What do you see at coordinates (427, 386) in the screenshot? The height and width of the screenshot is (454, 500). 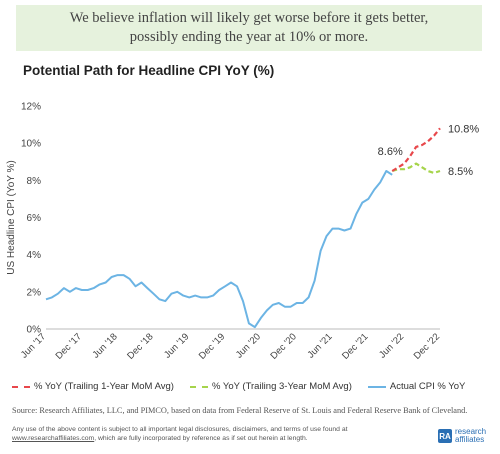 I see `legend-label-actual: Actual CPI % YoY` at bounding box center [427, 386].